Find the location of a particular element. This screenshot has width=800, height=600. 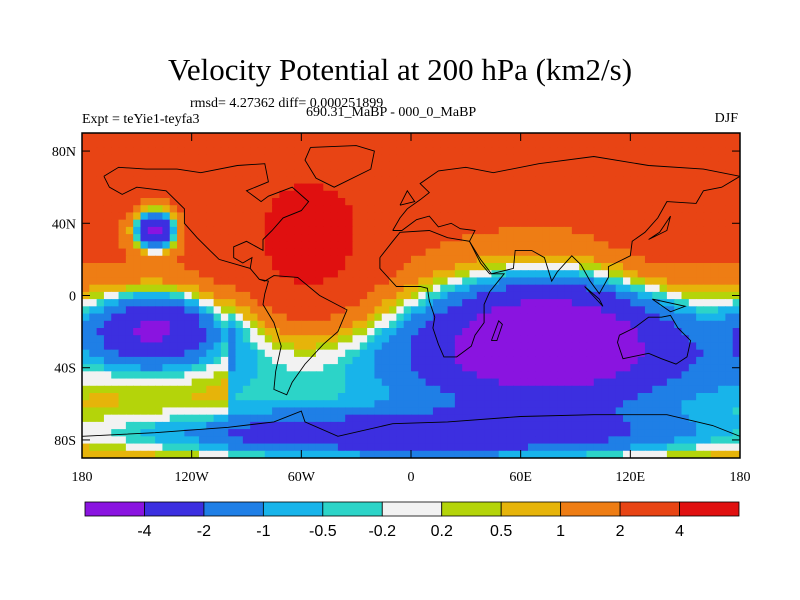

colorbar-swatch is located at coordinates (412, 509).